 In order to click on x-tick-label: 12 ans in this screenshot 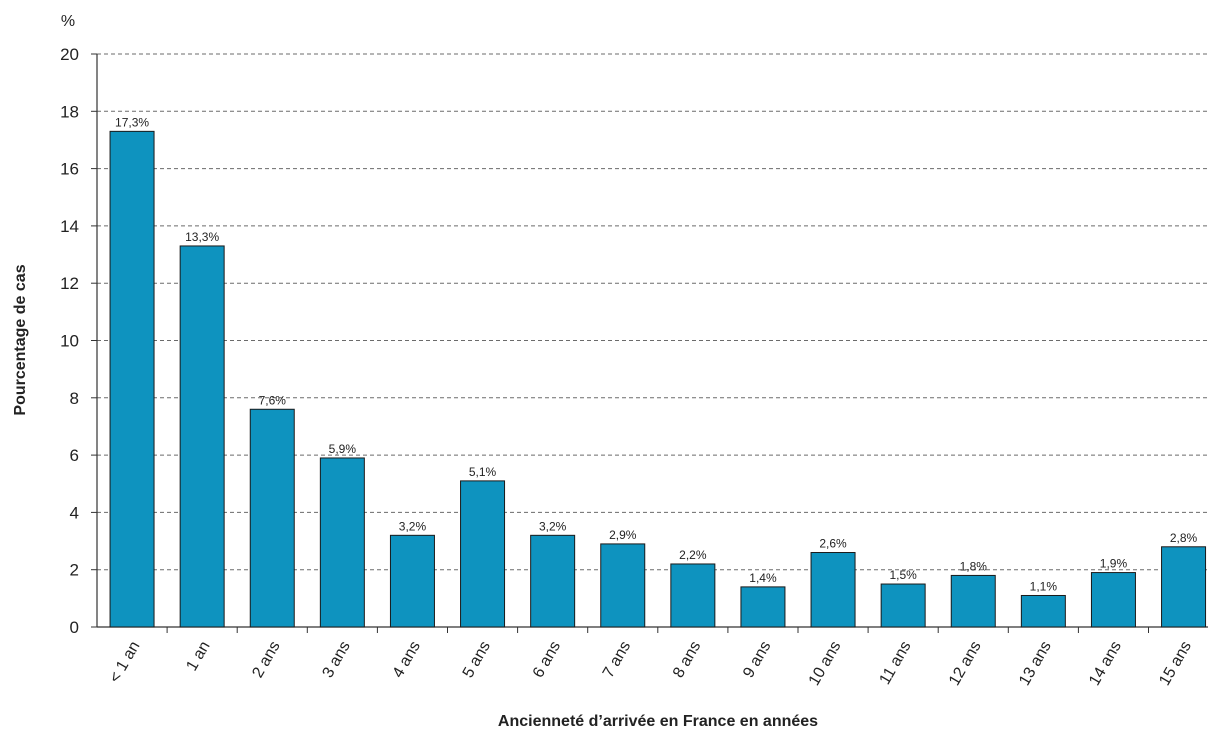, I will do `click(965, 664)`.